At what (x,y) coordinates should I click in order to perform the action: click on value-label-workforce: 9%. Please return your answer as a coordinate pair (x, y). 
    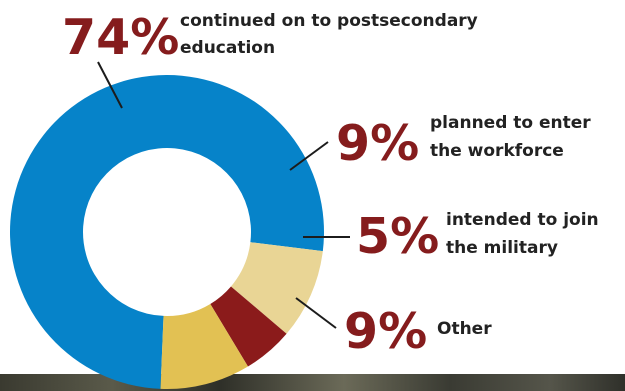
    Looking at the image, I should click on (377, 143).